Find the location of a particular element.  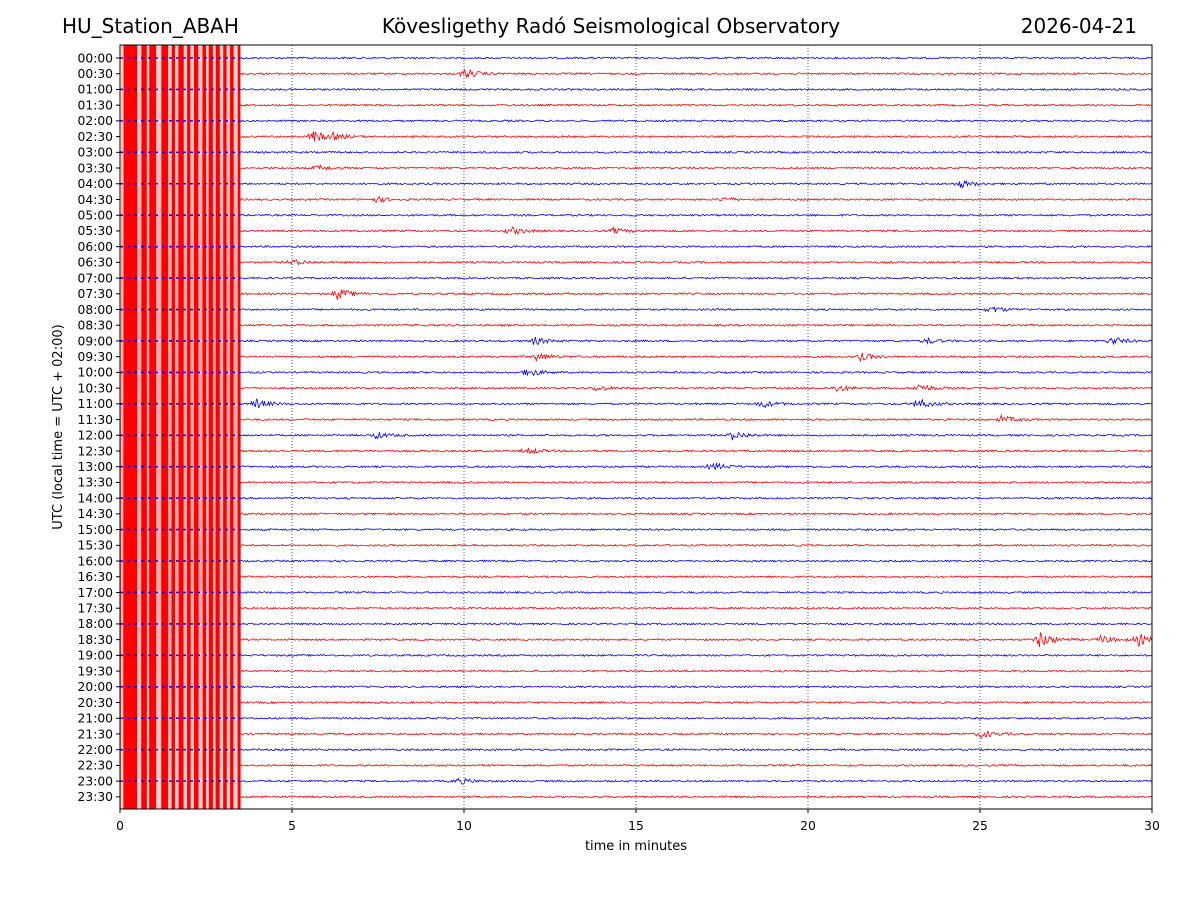

y-tick-label: 22:00 is located at coordinates (95, 750).